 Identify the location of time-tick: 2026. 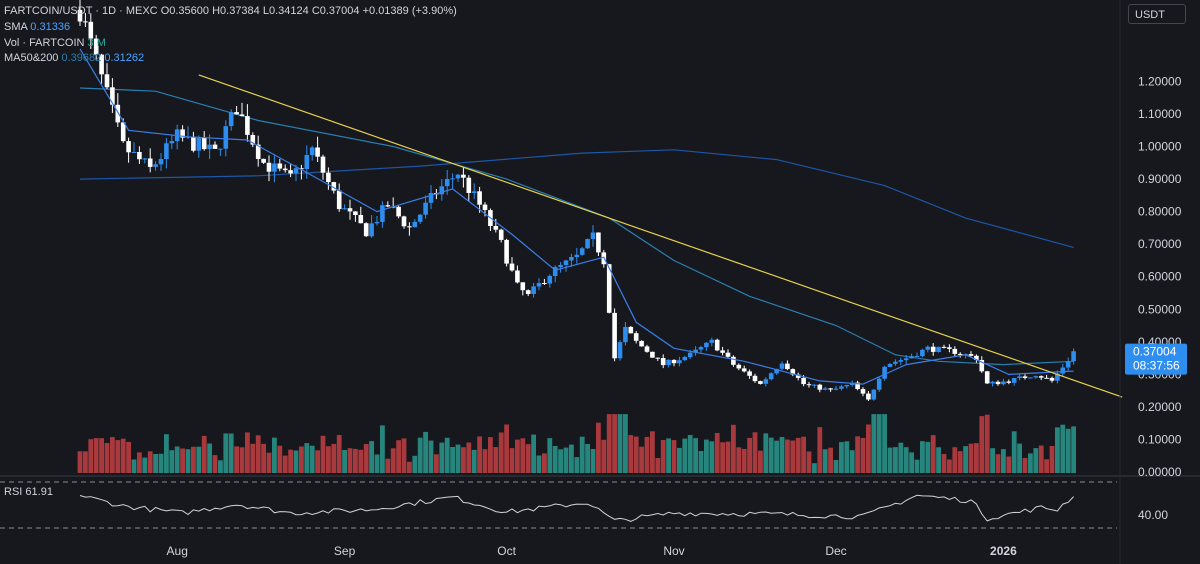
(1003, 551).